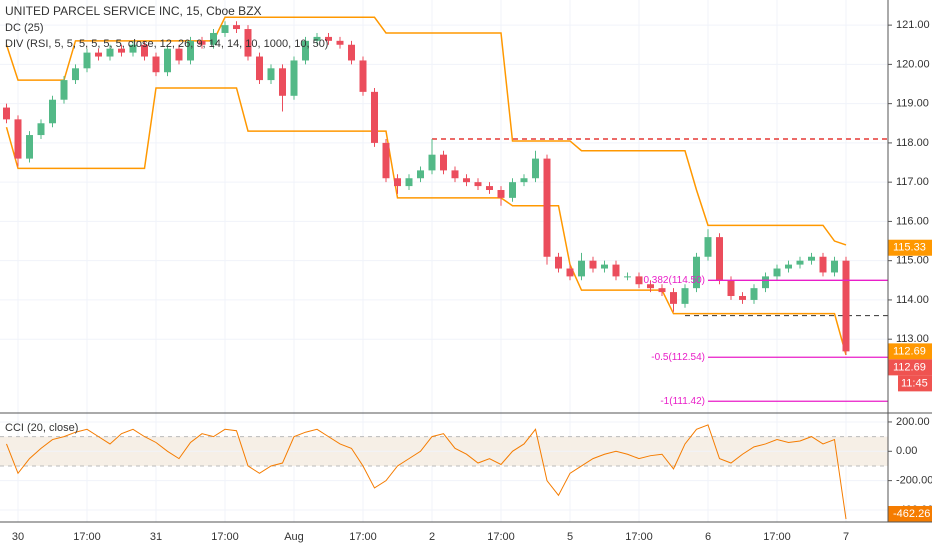 Image resolution: width=932 pixels, height=550 pixels. What do you see at coordinates (912, 221) in the screenshot?
I see `y-tick-label: 116.00` at bounding box center [912, 221].